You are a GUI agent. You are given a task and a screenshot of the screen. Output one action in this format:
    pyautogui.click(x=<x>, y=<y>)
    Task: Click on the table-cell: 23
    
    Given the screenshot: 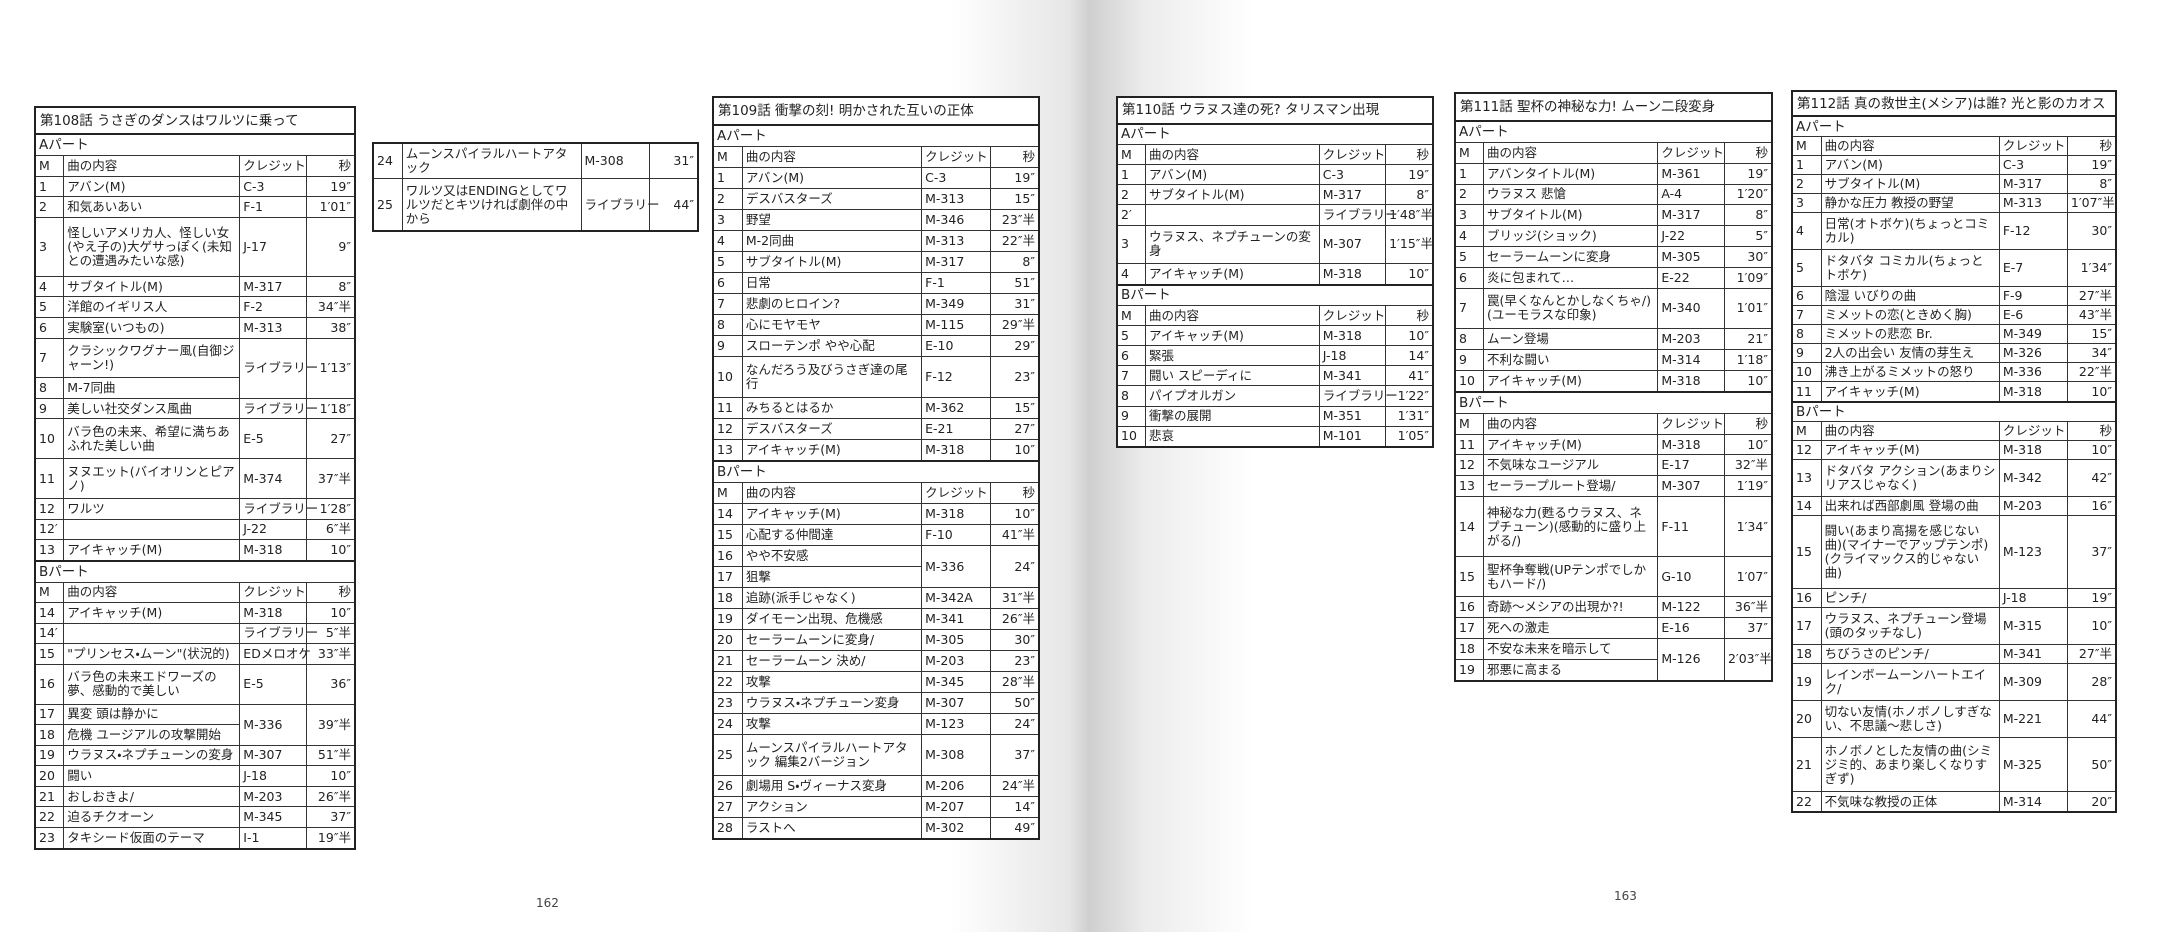 What is the action you would take?
    pyautogui.click(x=727, y=703)
    